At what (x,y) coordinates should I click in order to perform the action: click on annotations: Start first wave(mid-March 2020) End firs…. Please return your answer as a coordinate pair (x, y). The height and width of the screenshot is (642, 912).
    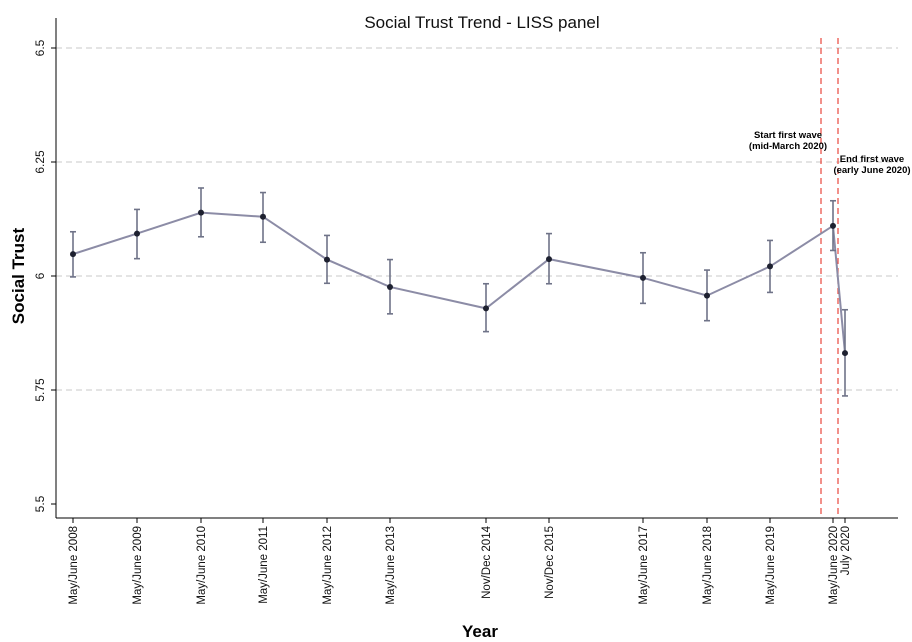
    Looking at the image, I should click on (830, 153).